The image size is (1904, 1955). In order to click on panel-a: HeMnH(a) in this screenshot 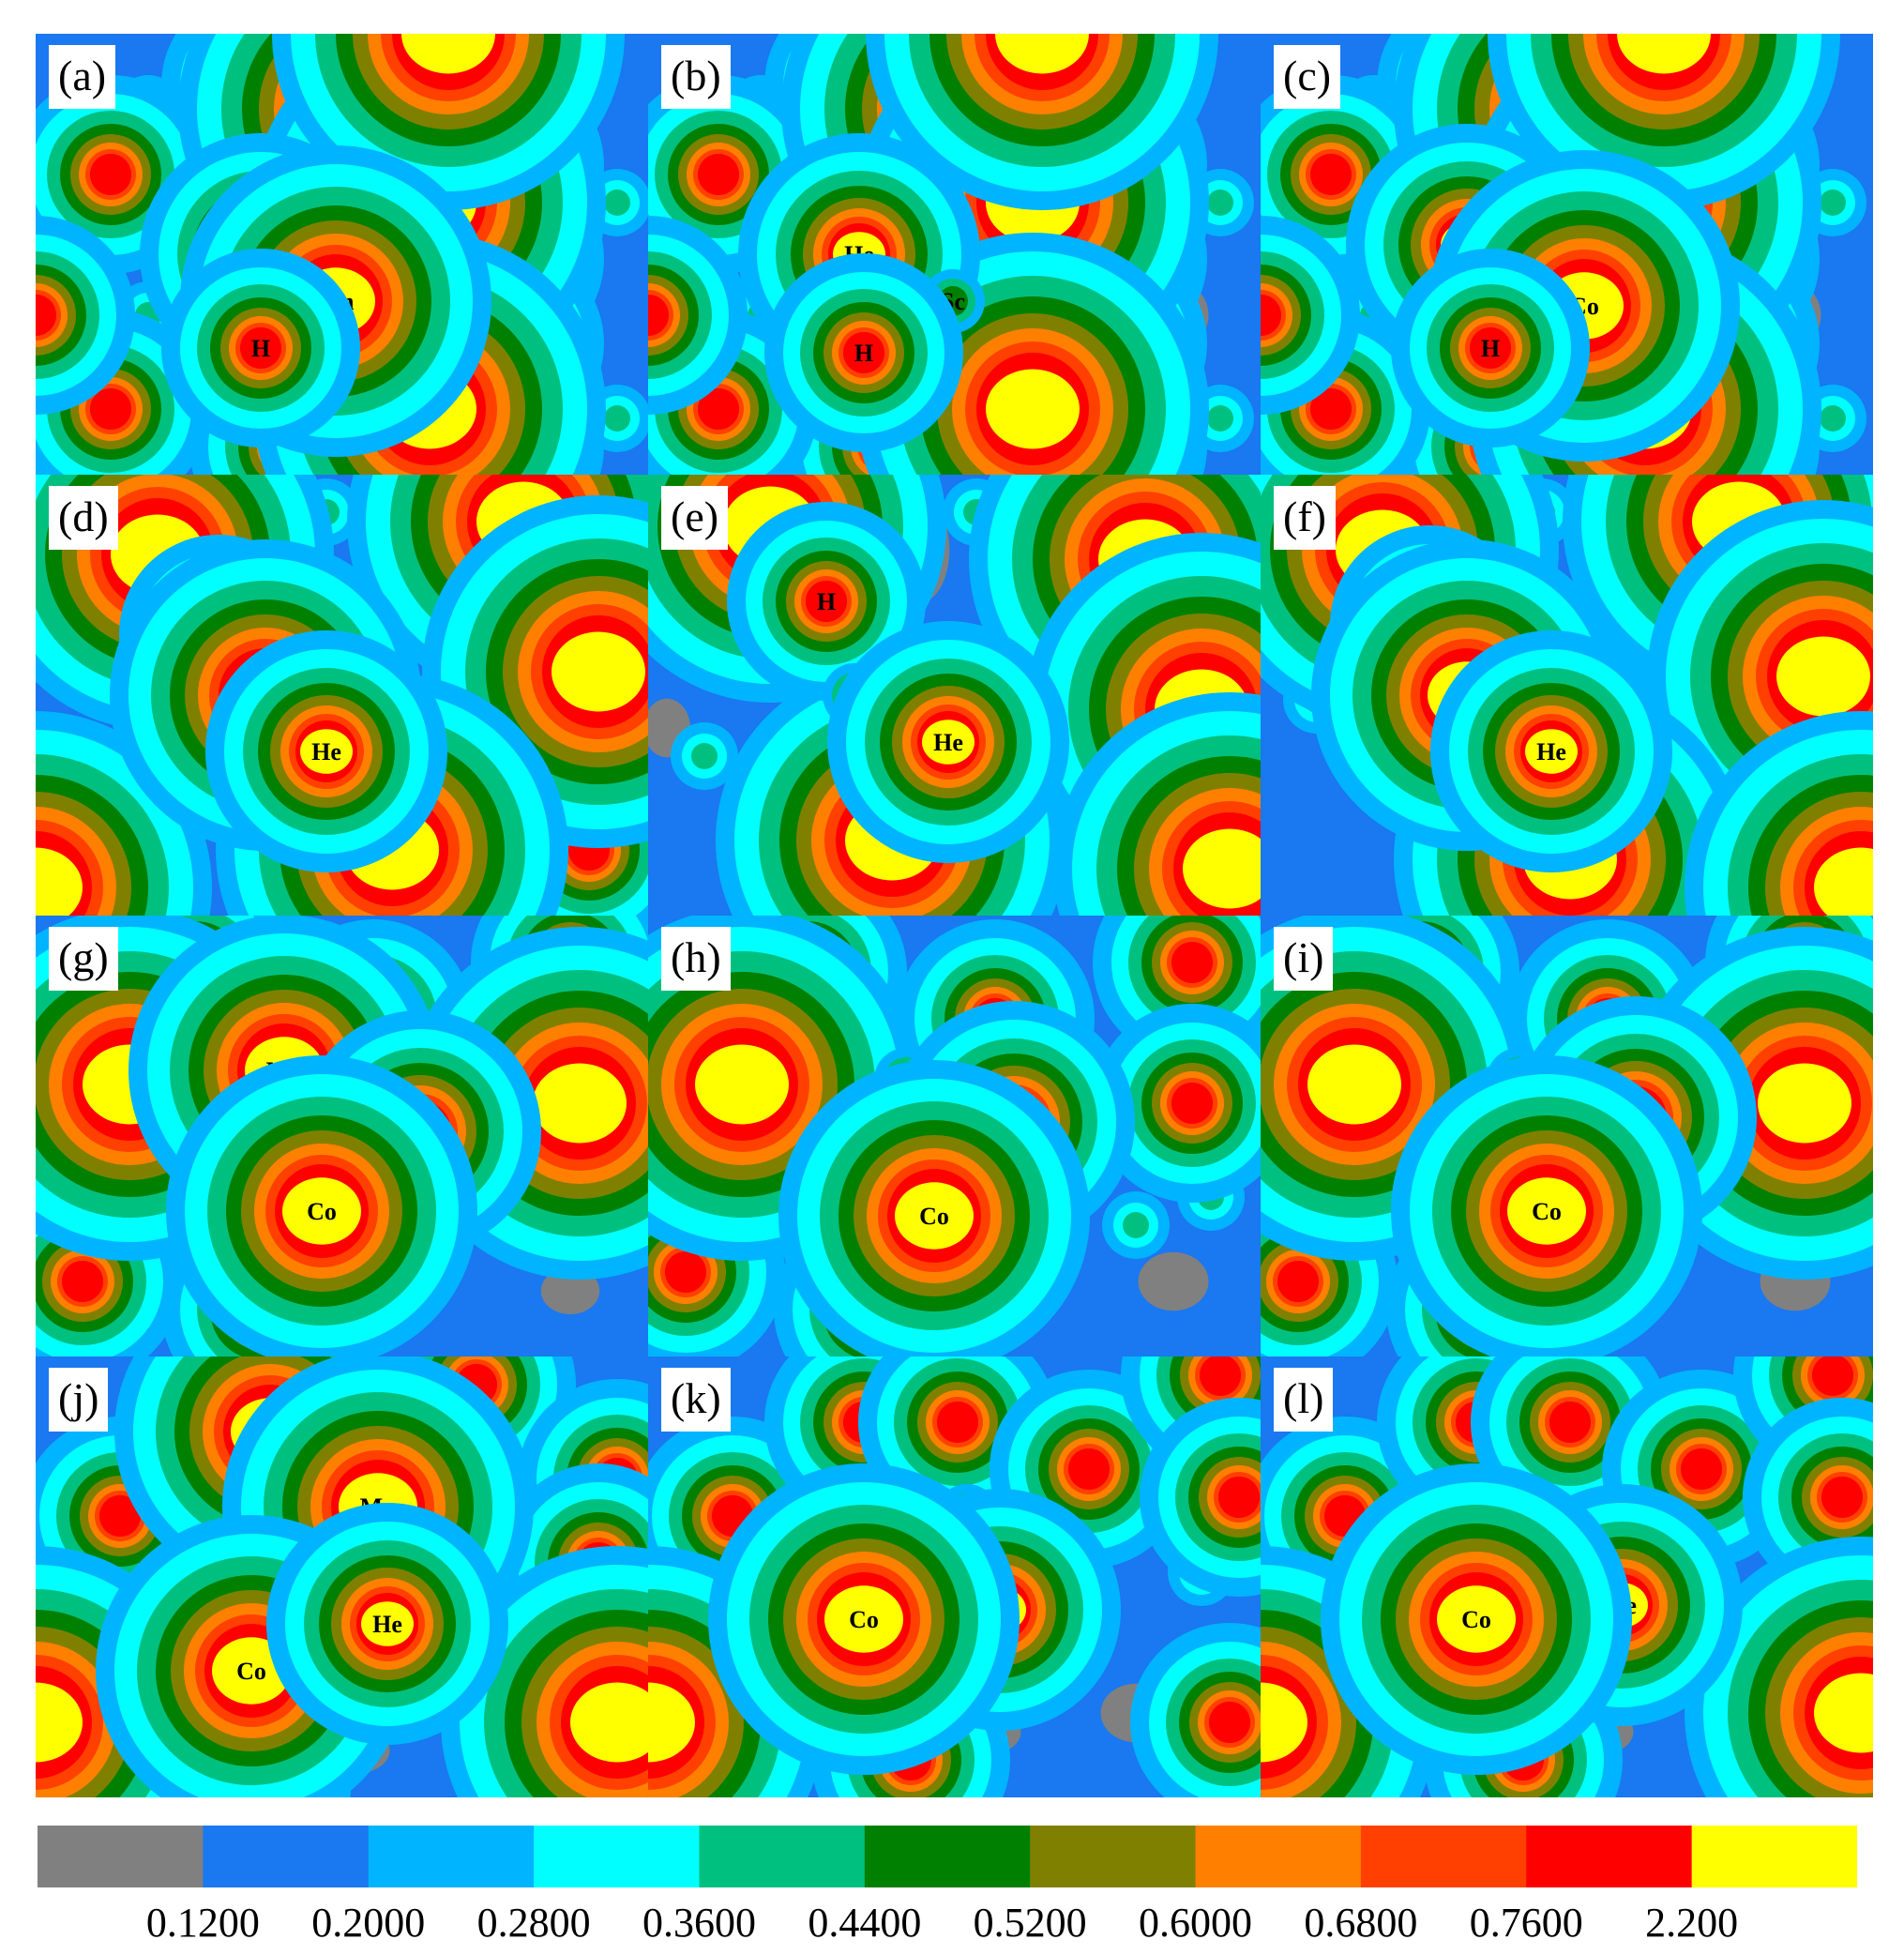, I will do `click(342, 254)`.